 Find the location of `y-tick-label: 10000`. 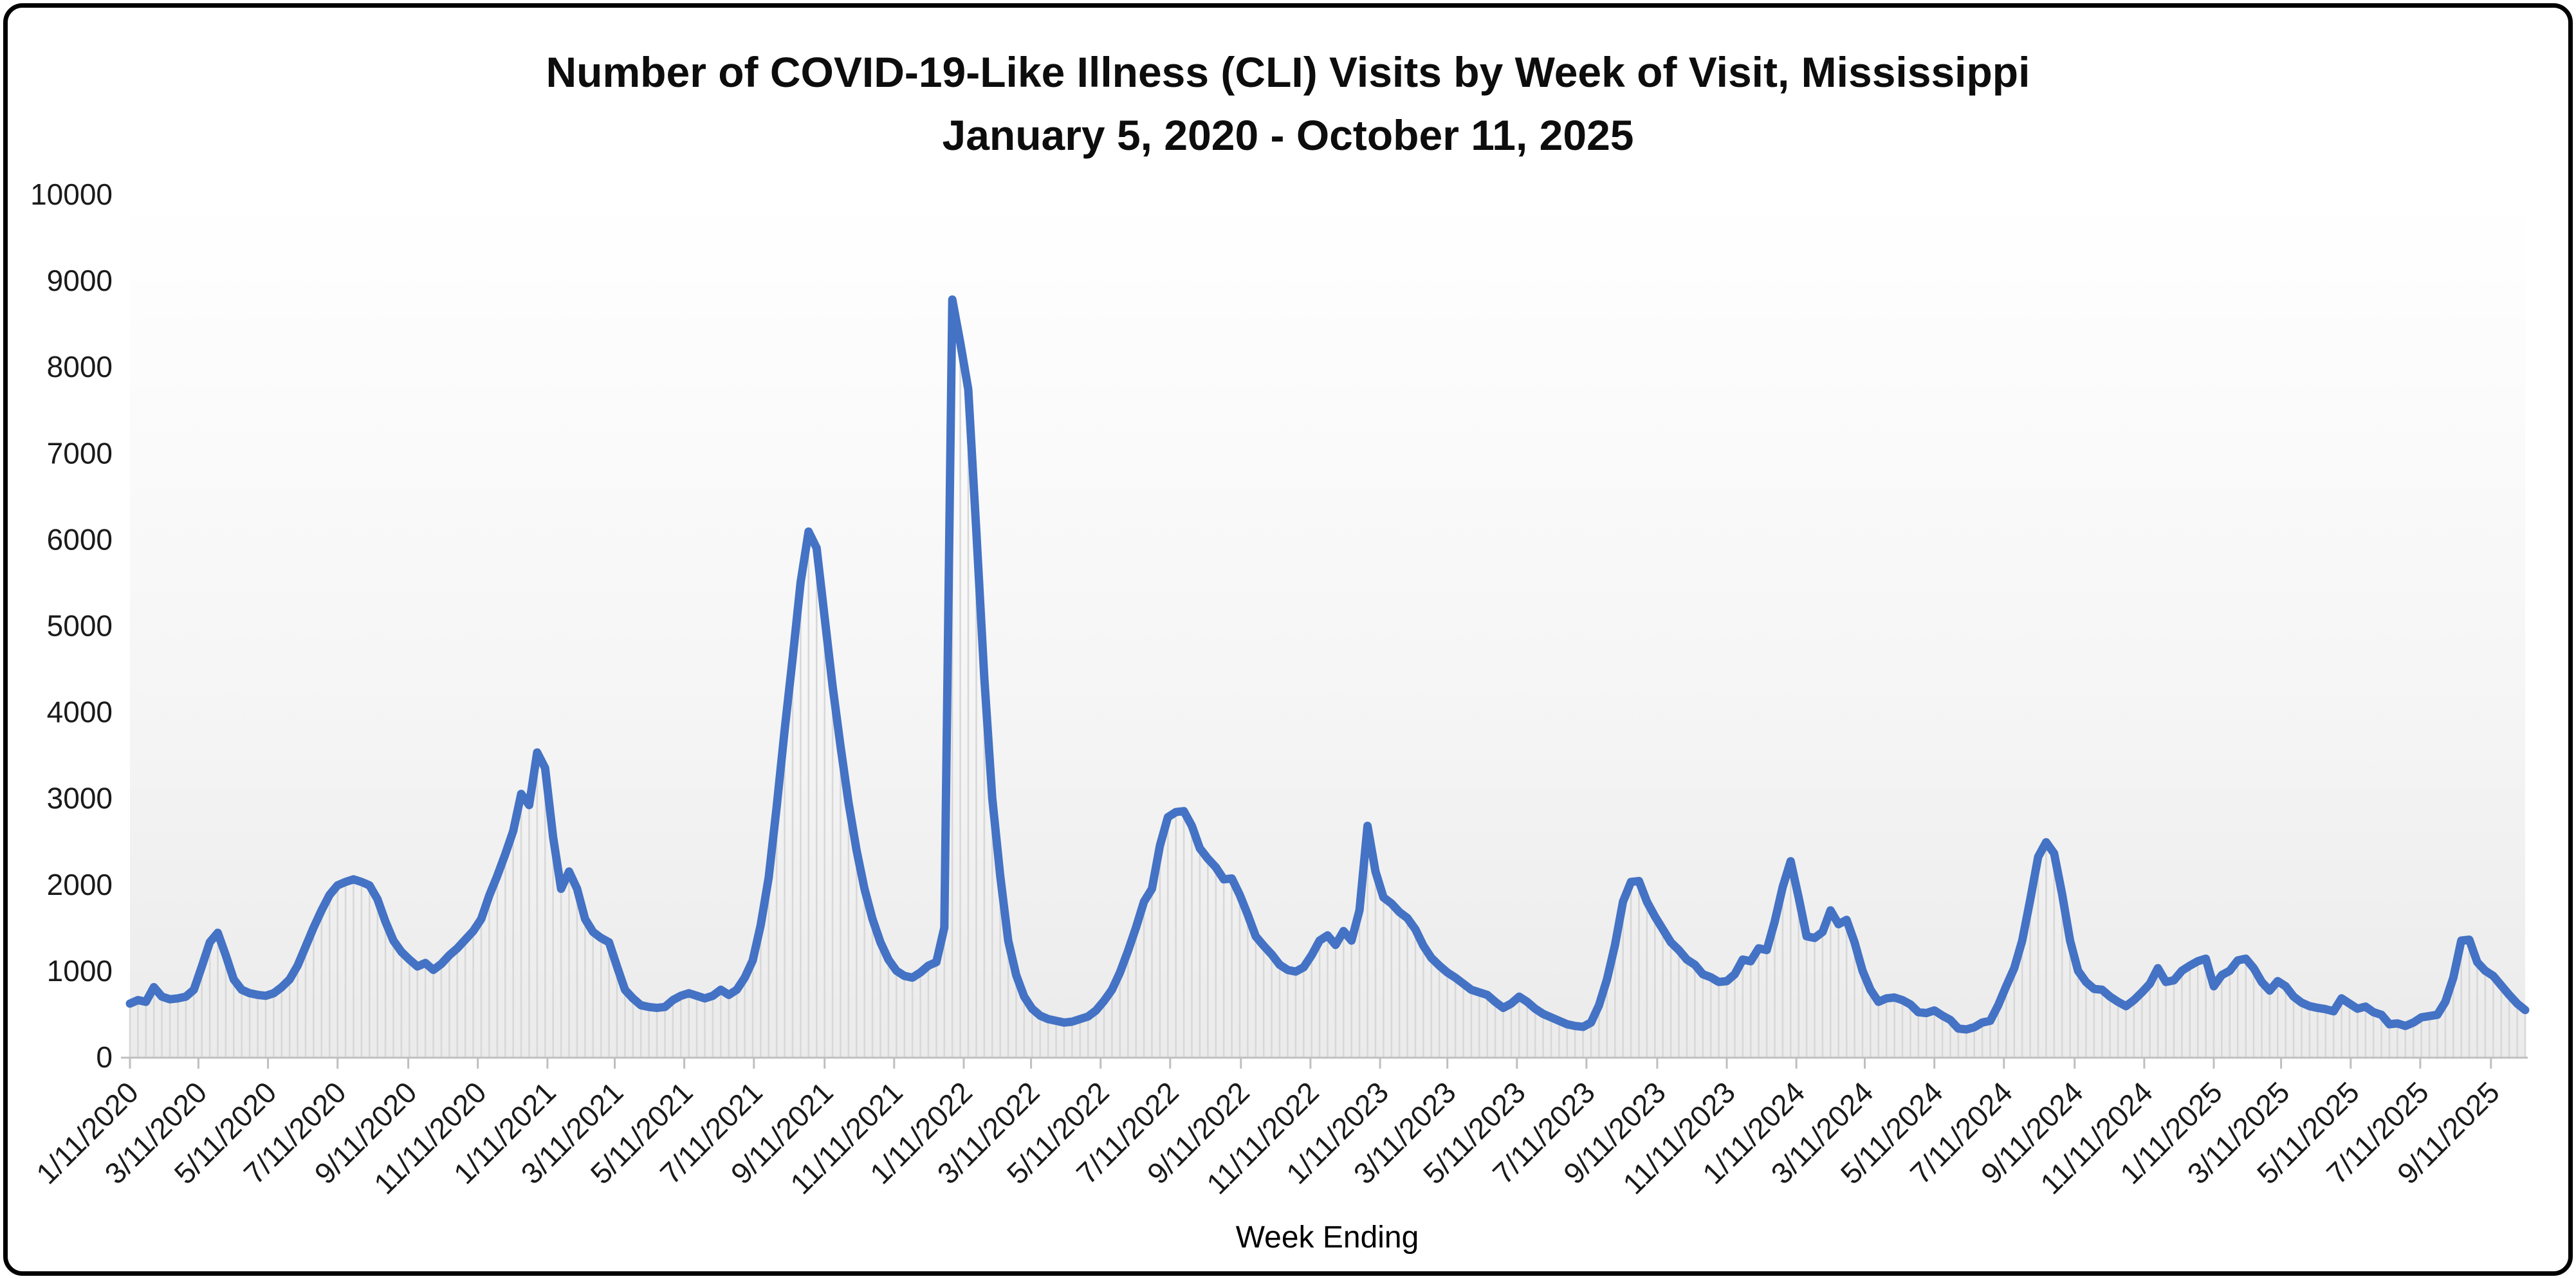

y-tick-label: 10000 is located at coordinates (71, 194).